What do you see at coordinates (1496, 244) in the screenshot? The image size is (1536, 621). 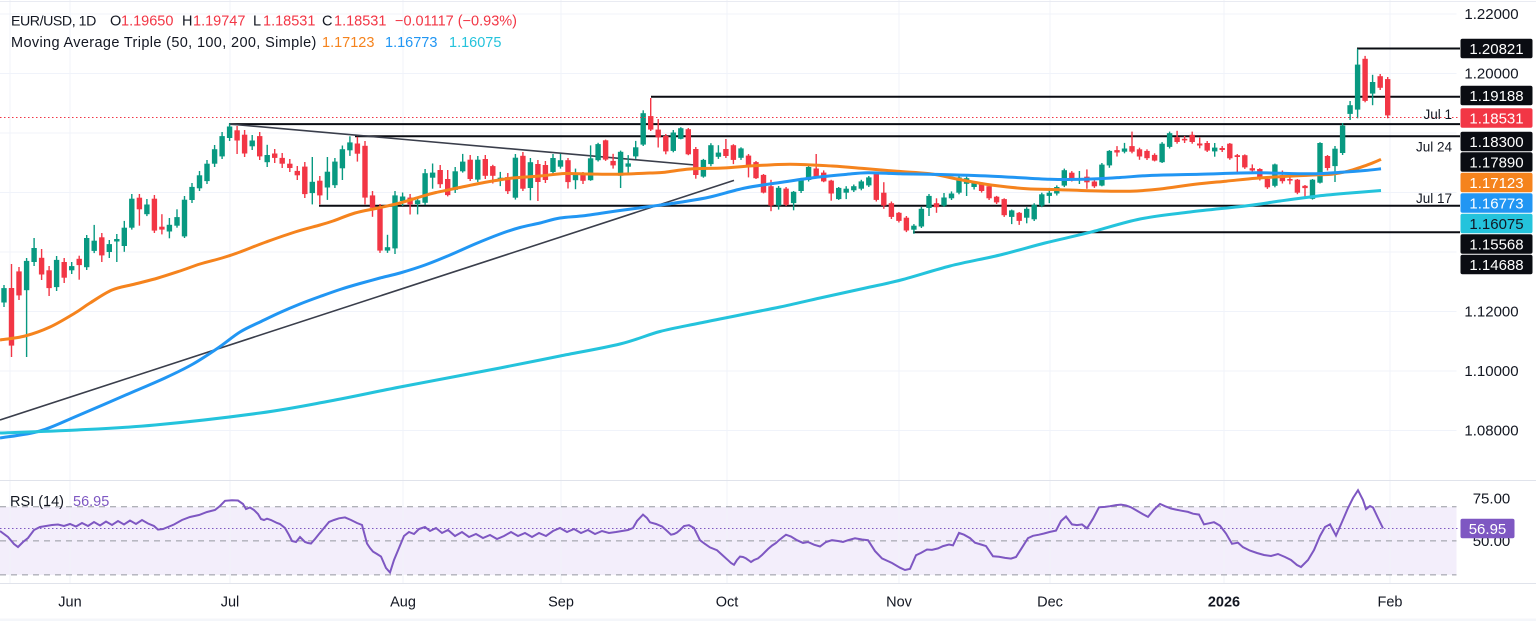 I see `svg-text: 1.15568` at bounding box center [1496, 244].